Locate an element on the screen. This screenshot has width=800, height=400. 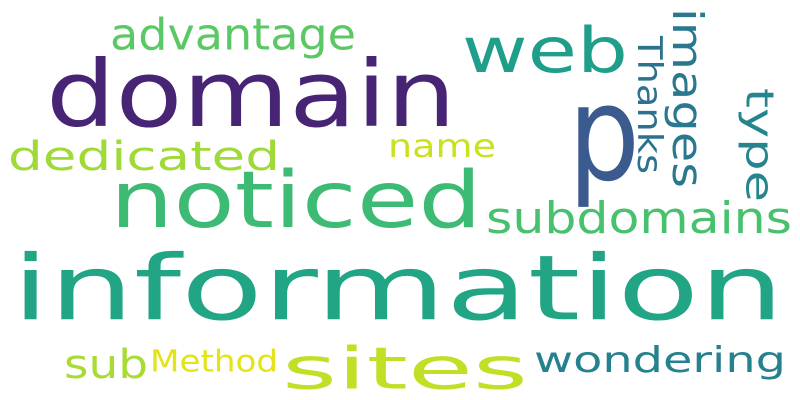
word-web: web is located at coordinates (545, 50).